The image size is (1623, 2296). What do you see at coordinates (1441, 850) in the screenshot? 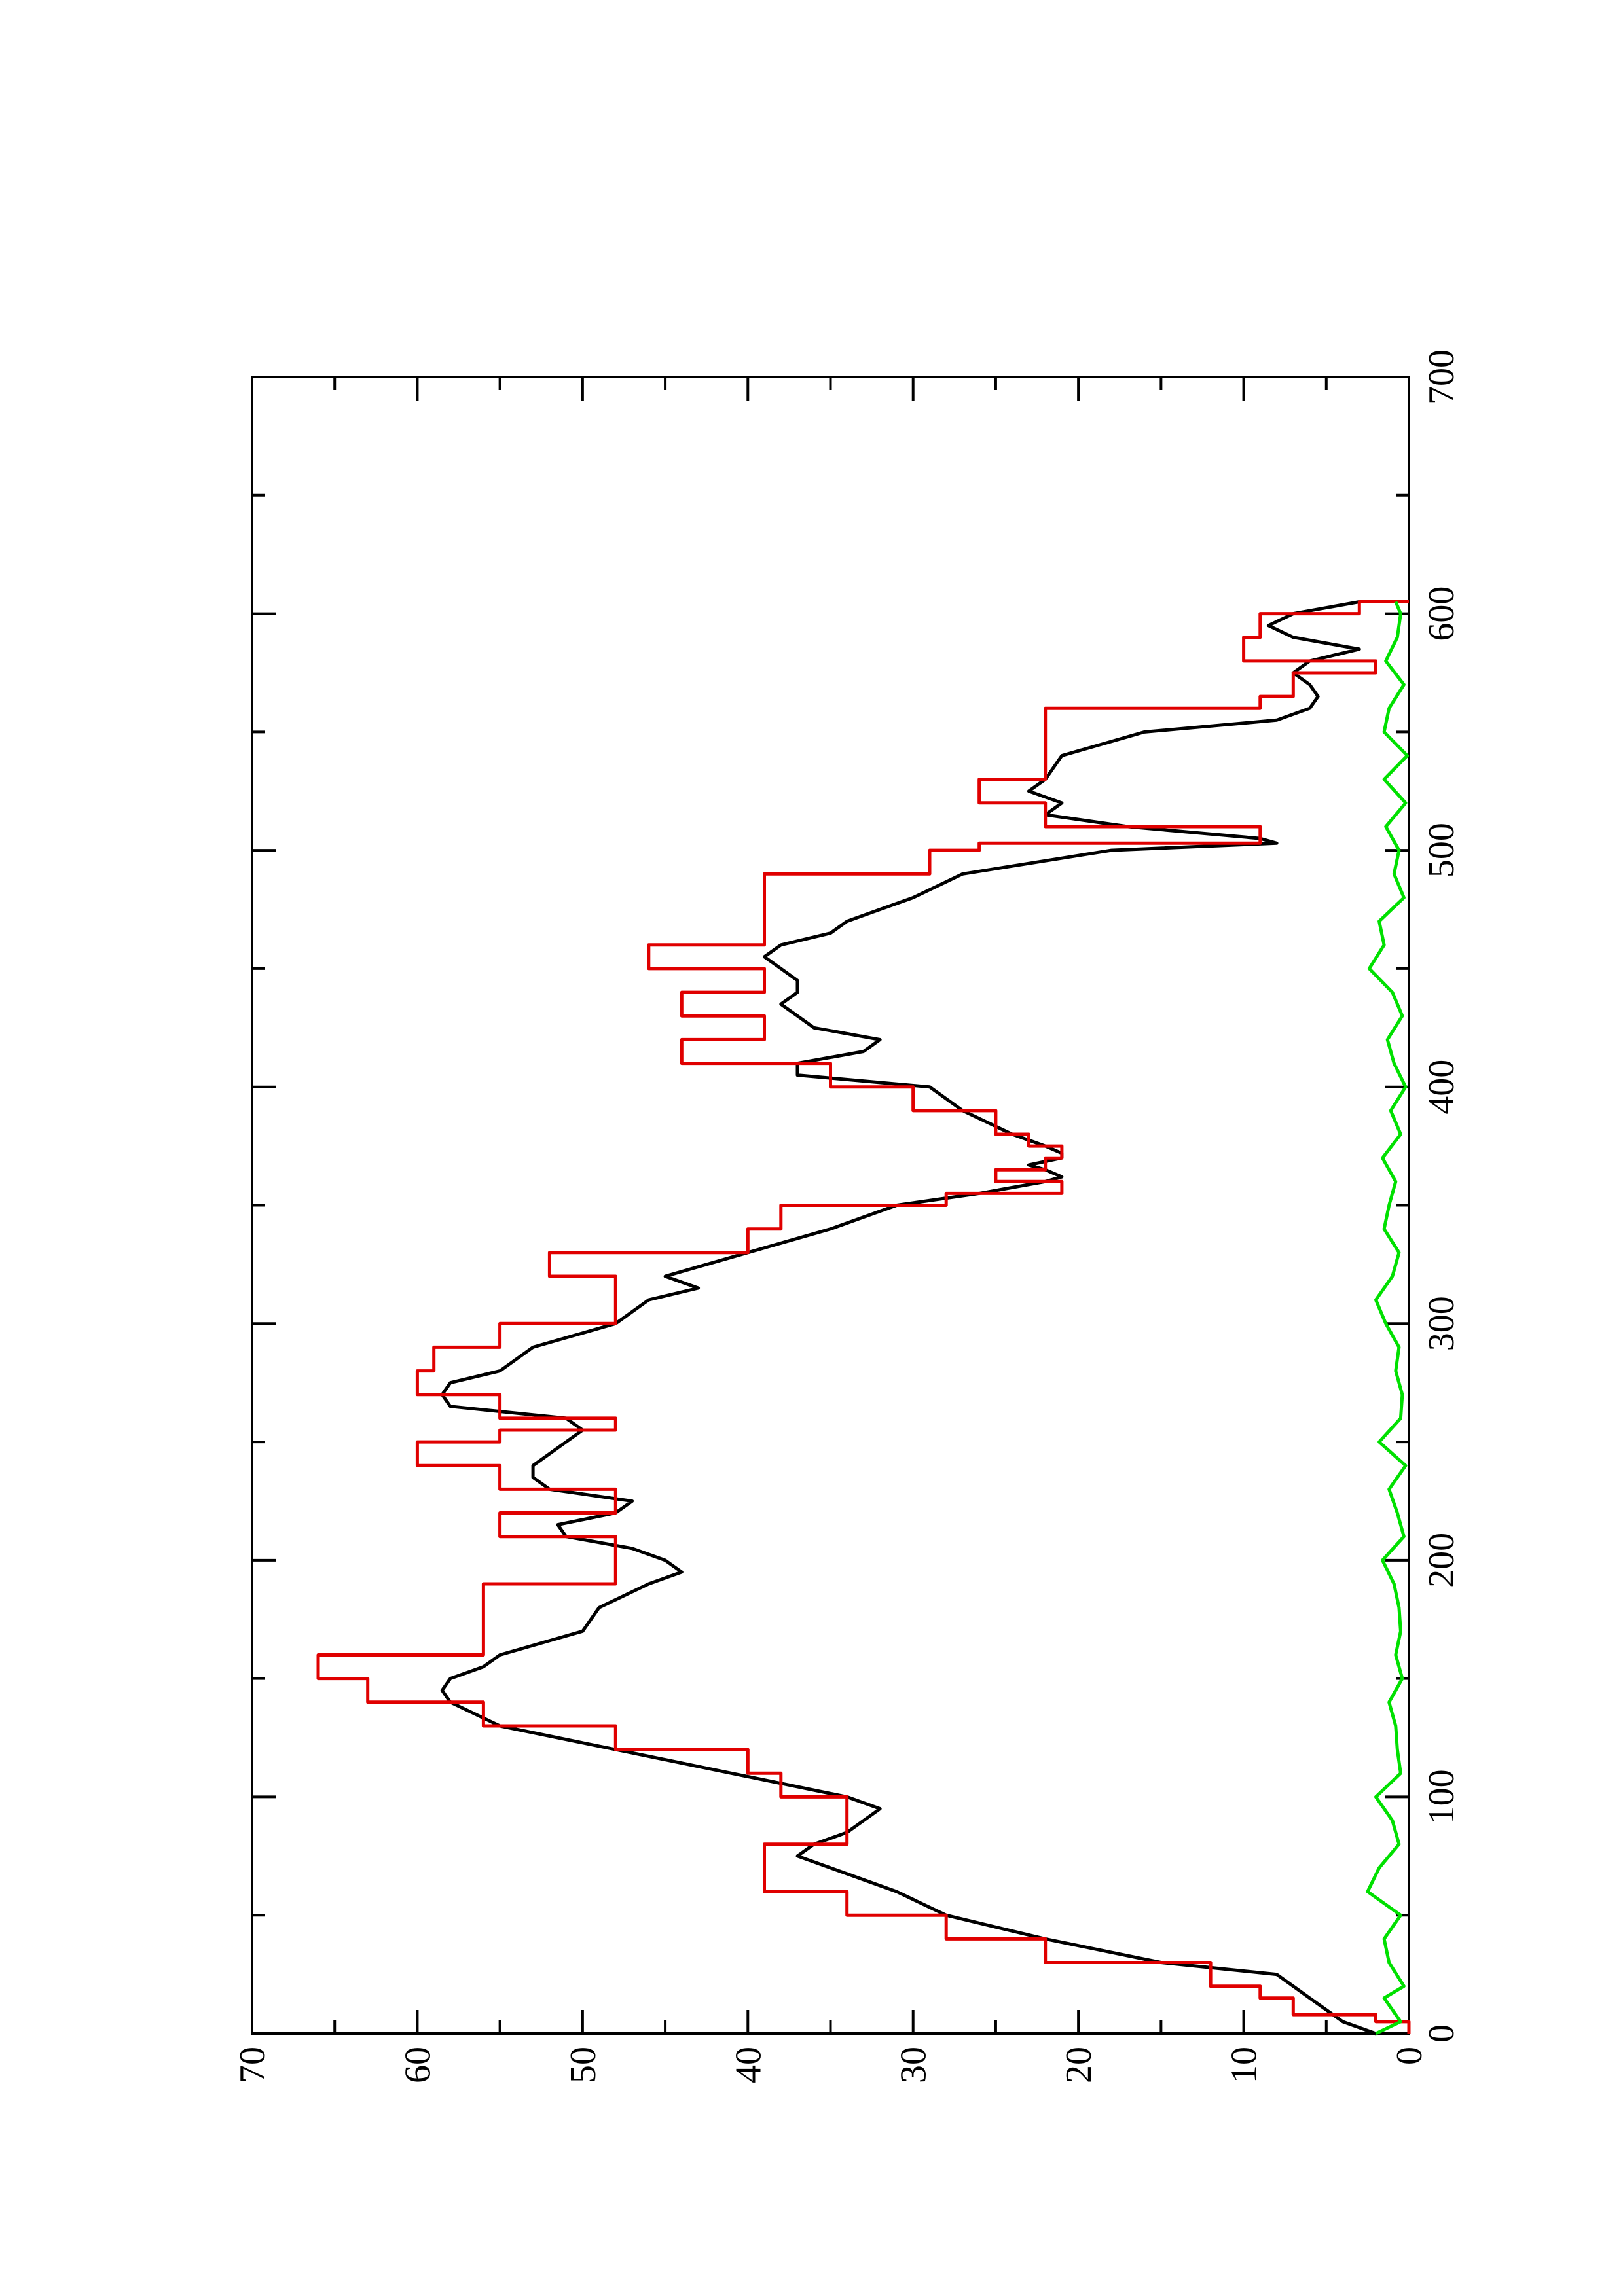
I see `x-tick-label: 500` at bounding box center [1441, 850].